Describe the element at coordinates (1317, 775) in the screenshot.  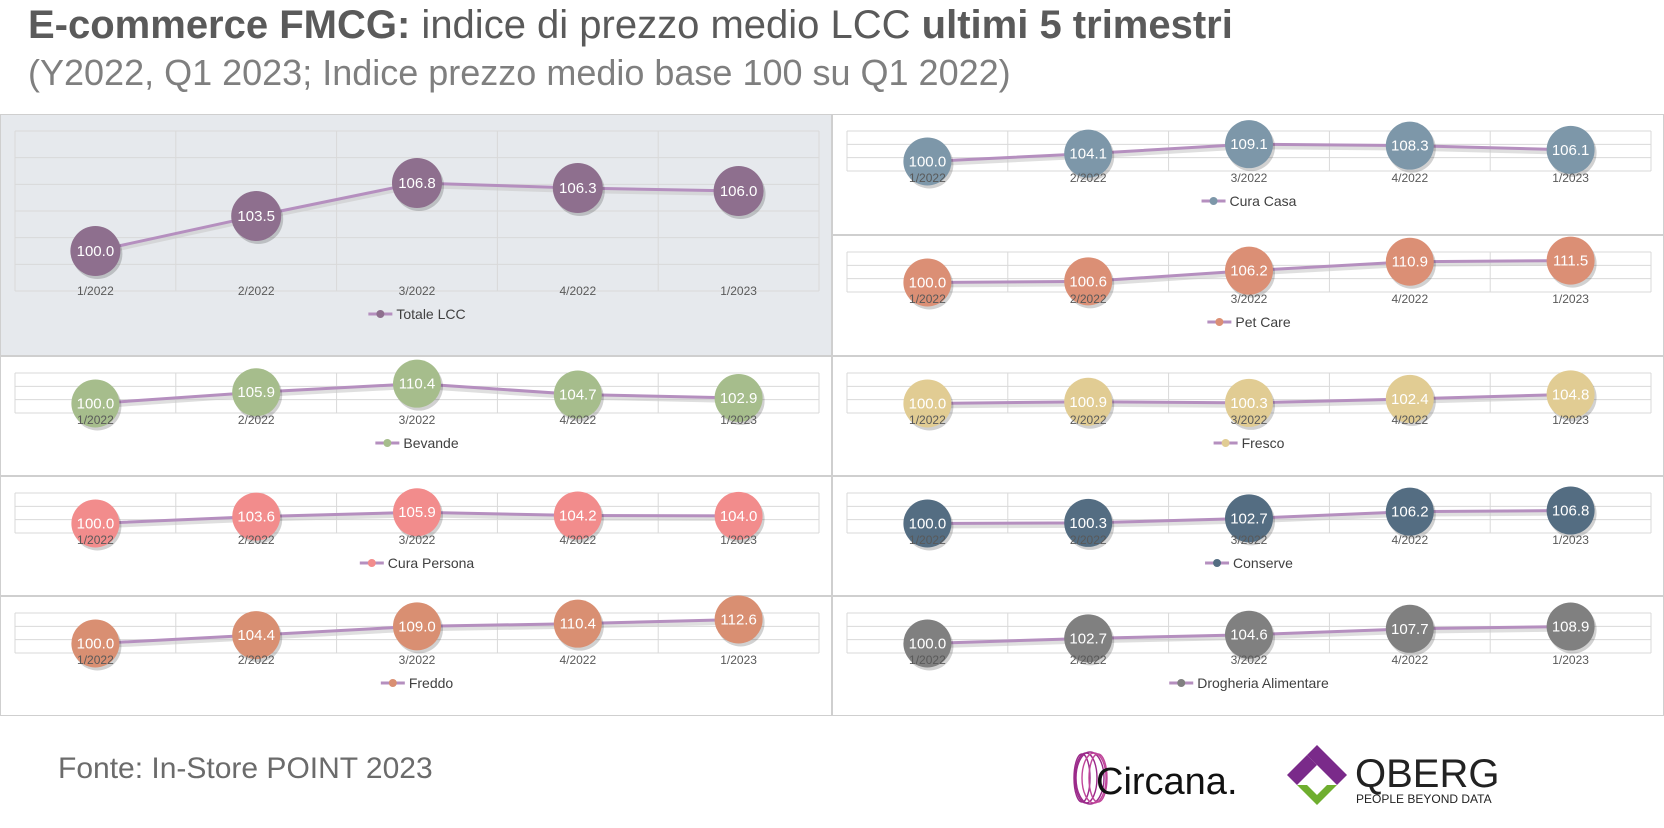
I see `qberg-diamond-icon` at that location.